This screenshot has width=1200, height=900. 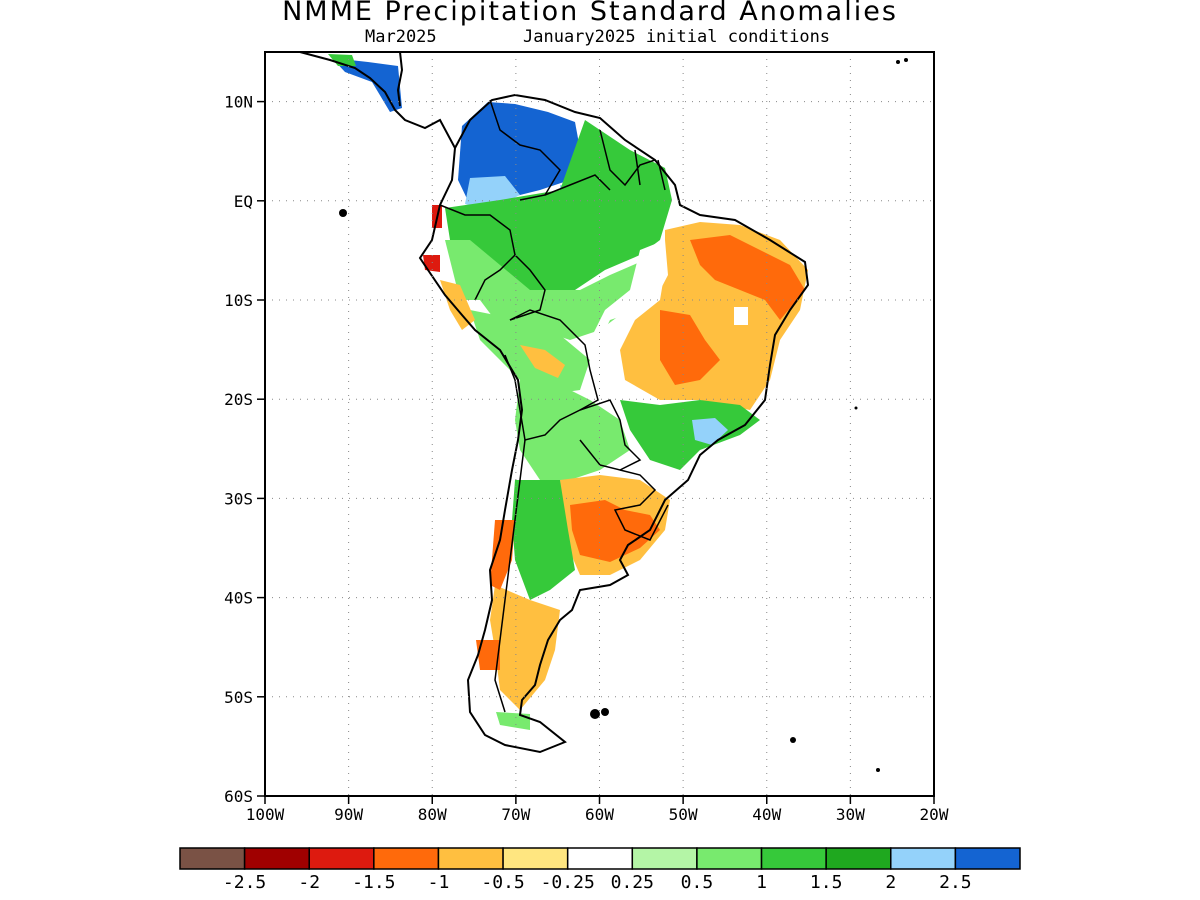 What do you see at coordinates (826, 882) in the screenshot?
I see `colorbar-label: 1.5` at bounding box center [826, 882].